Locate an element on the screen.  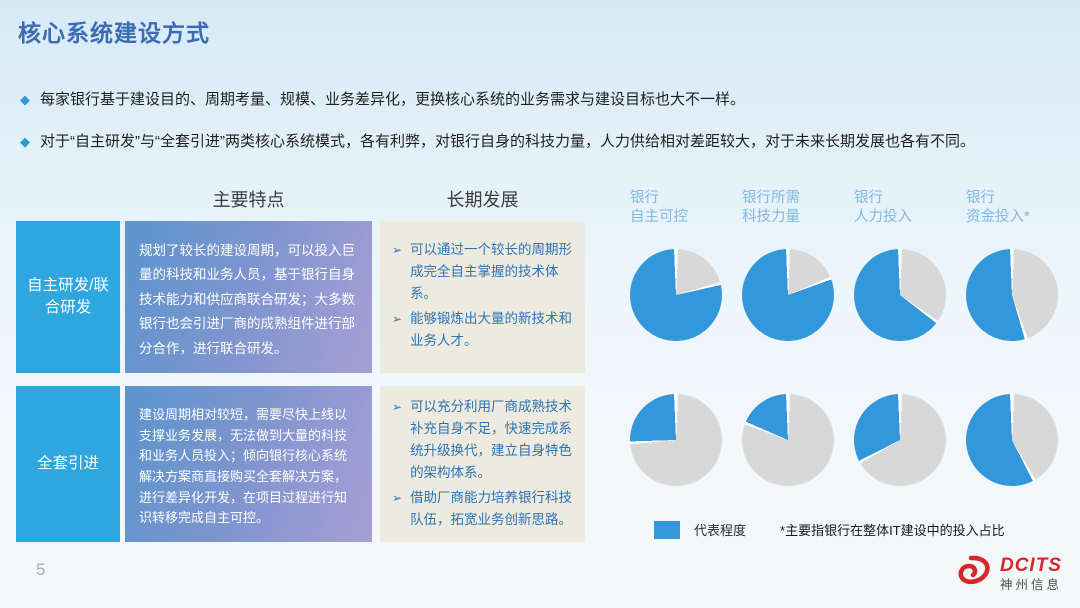
logo-brand-text: DCITS is located at coordinates (1030, 565).